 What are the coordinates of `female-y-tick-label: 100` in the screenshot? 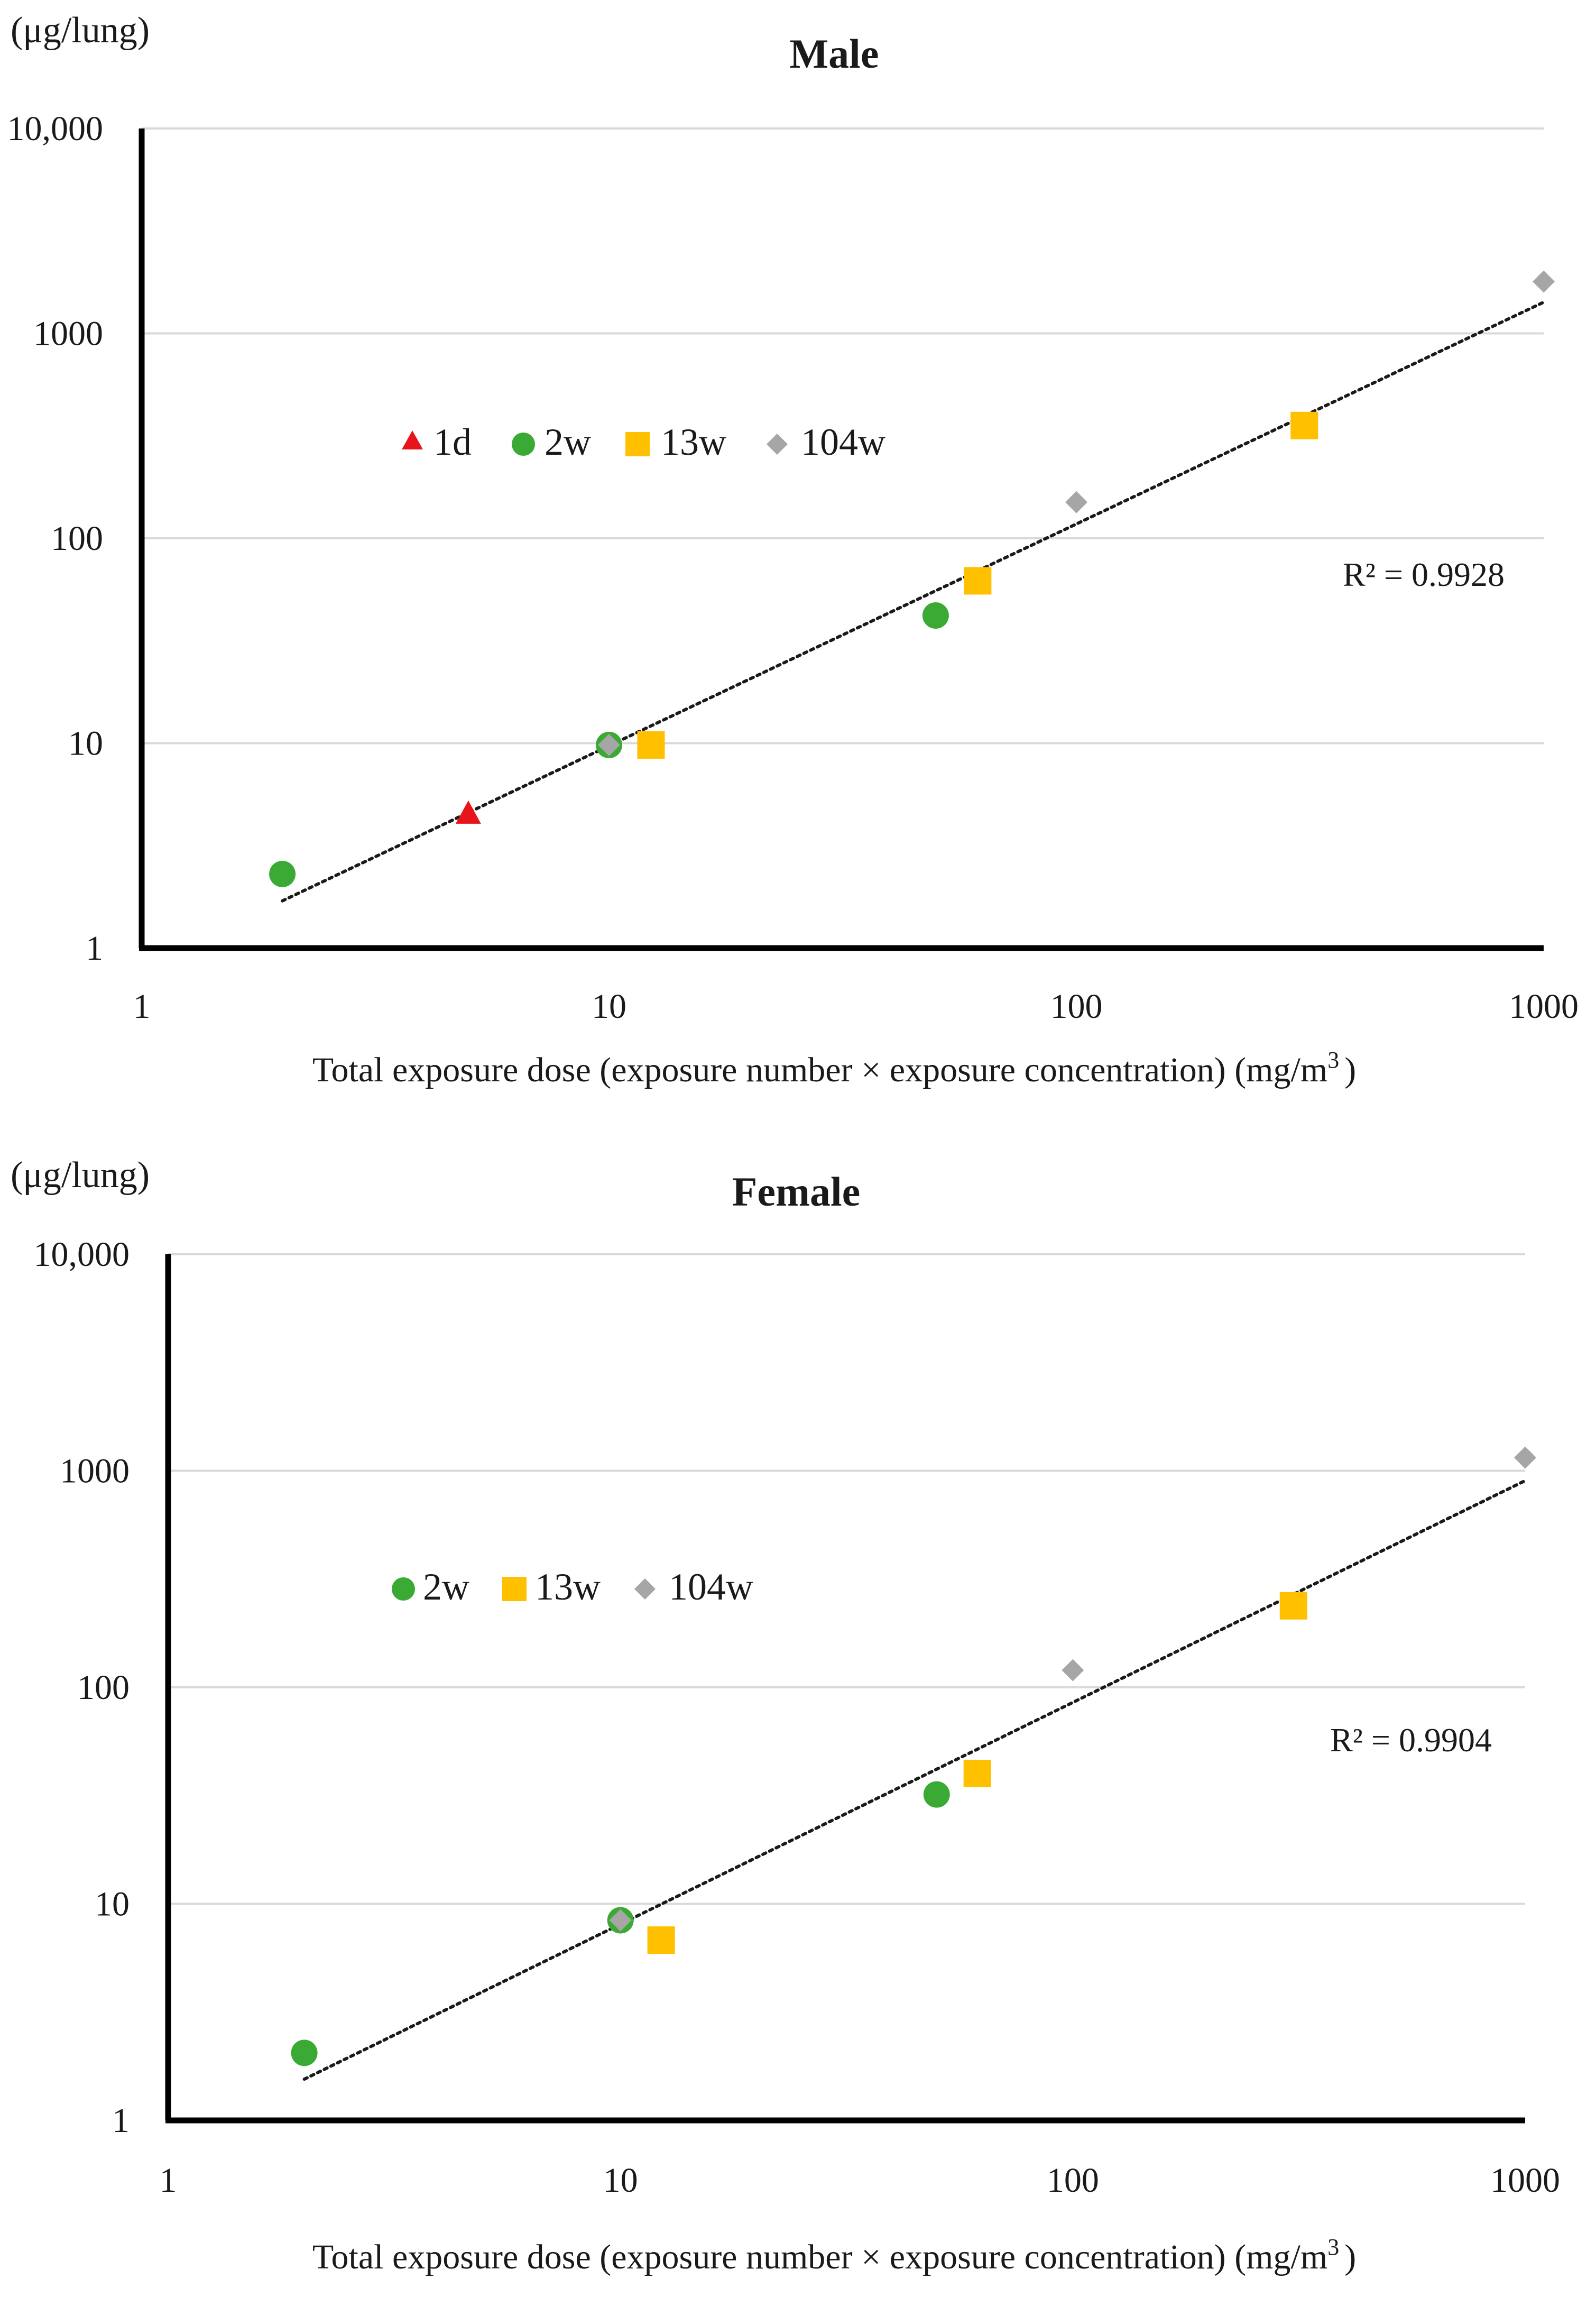 It's located at (104, 1687).